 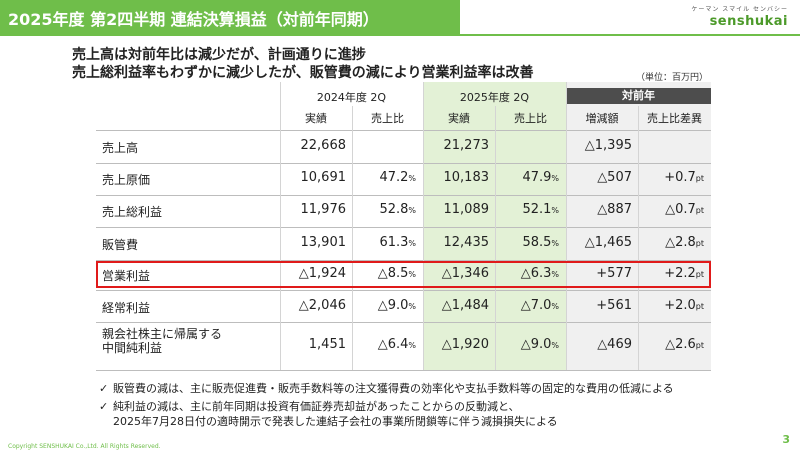 I want to click on row-label: 親会社株主に帰属する 中間純利益, so click(x=162, y=341).